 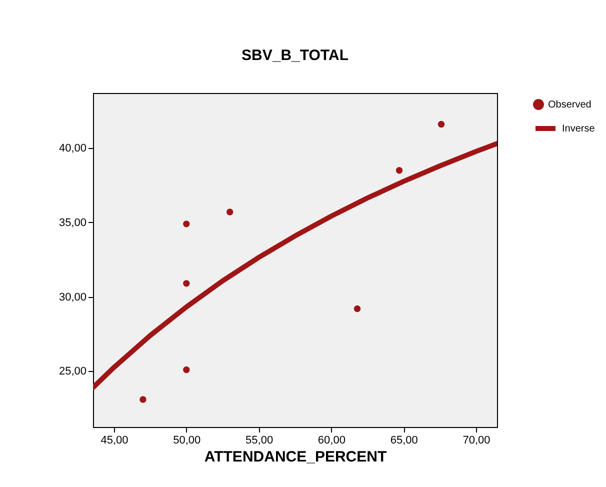 I want to click on x-tick-label: 55,00, so click(x=260, y=440).